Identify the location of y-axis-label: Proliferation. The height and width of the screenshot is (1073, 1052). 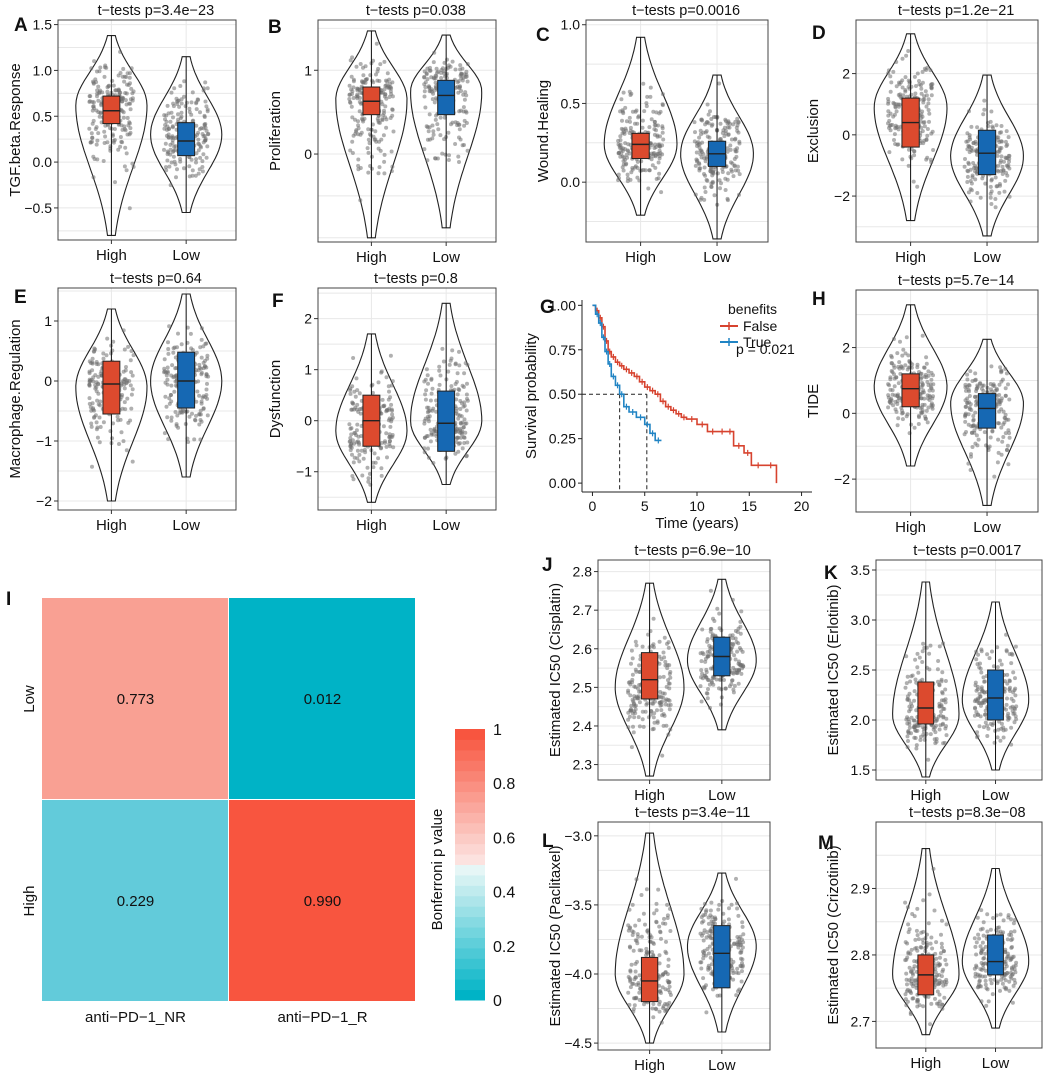
(275, 131).